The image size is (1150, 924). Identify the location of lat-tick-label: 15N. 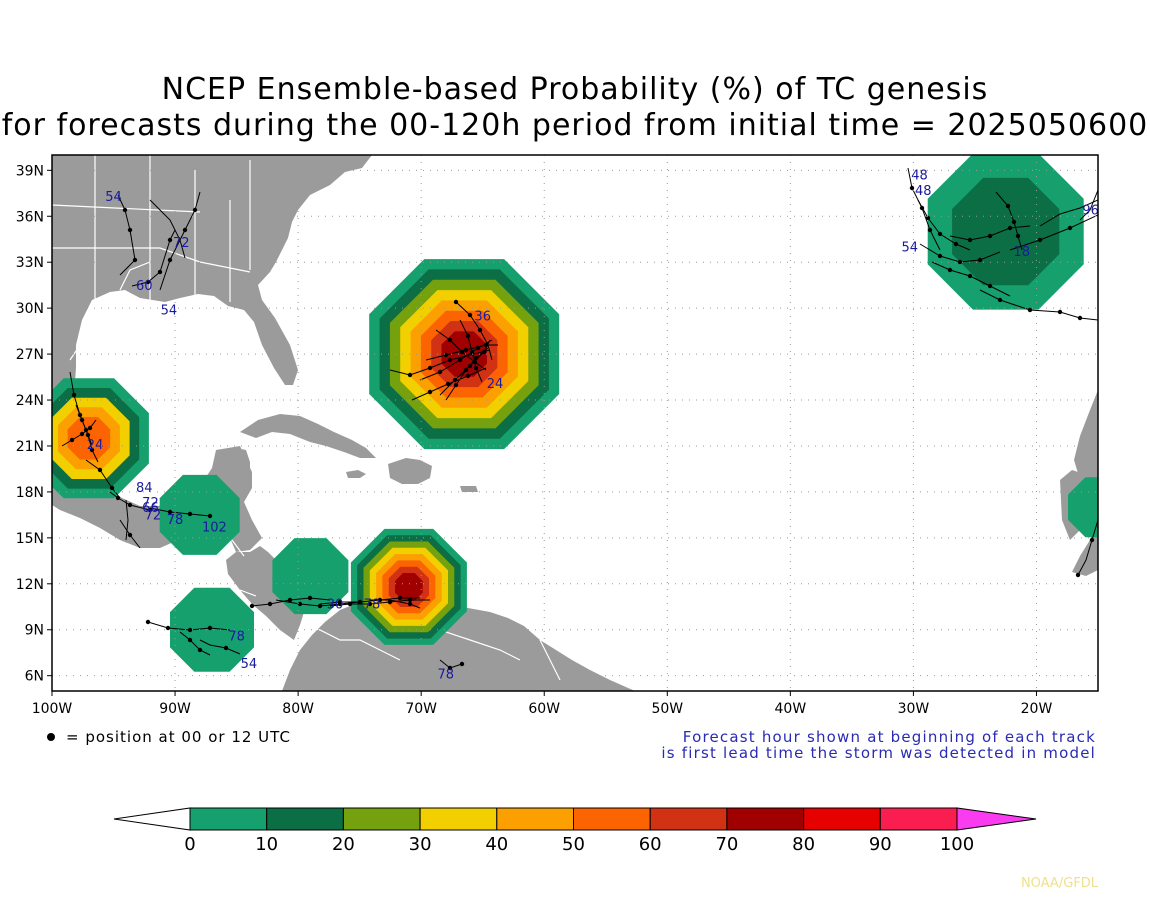
(30, 539).